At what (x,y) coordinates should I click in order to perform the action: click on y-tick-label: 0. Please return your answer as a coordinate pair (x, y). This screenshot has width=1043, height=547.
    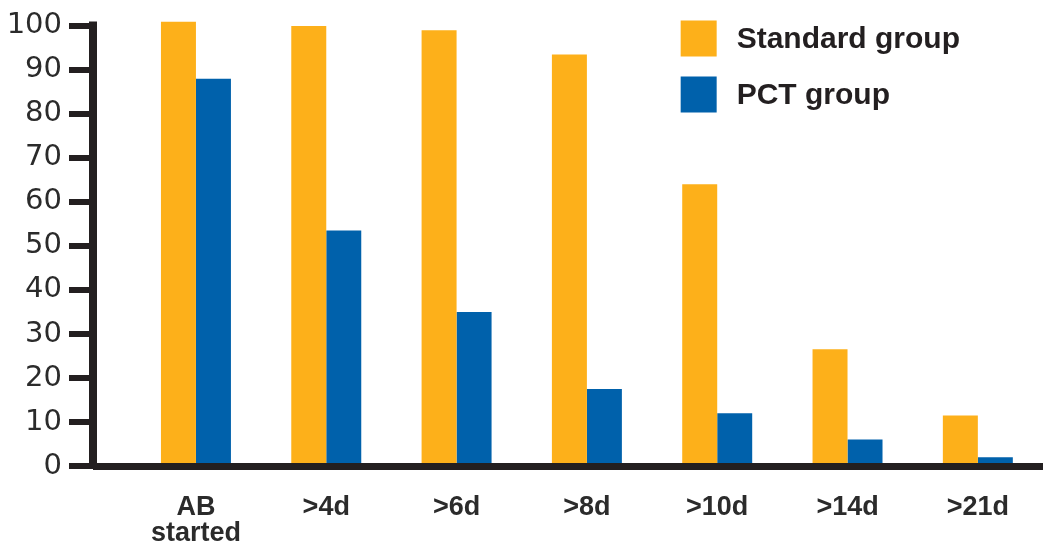
    Looking at the image, I should click on (52, 463).